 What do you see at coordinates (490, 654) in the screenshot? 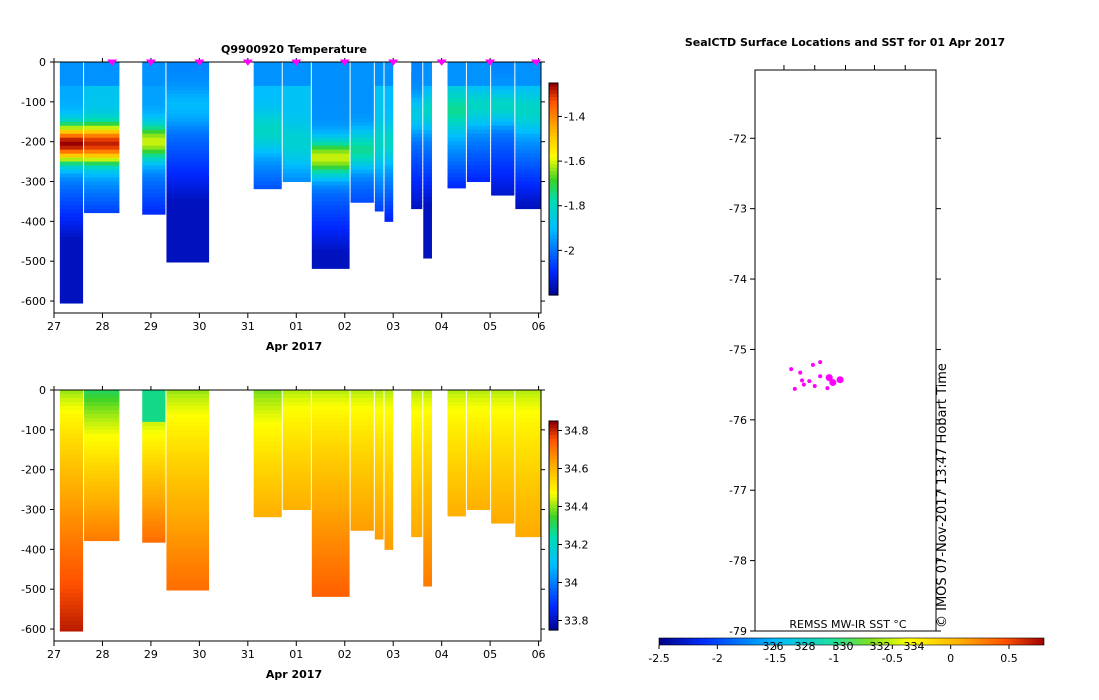
I see `x-tick-label: 05` at bounding box center [490, 654].